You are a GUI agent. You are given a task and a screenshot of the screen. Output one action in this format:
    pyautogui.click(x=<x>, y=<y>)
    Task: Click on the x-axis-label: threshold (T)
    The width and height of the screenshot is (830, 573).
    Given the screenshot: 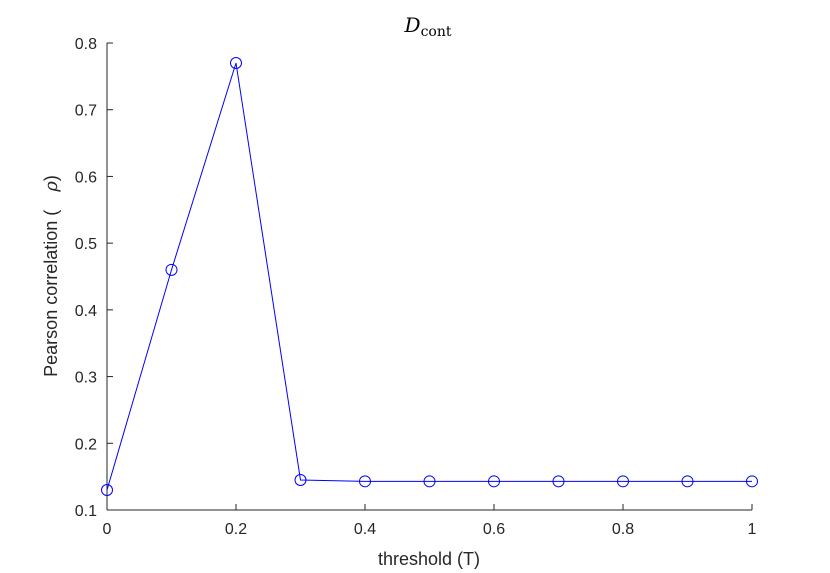 What is the action you would take?
    pyautogui.click(x=429, y=559)
    